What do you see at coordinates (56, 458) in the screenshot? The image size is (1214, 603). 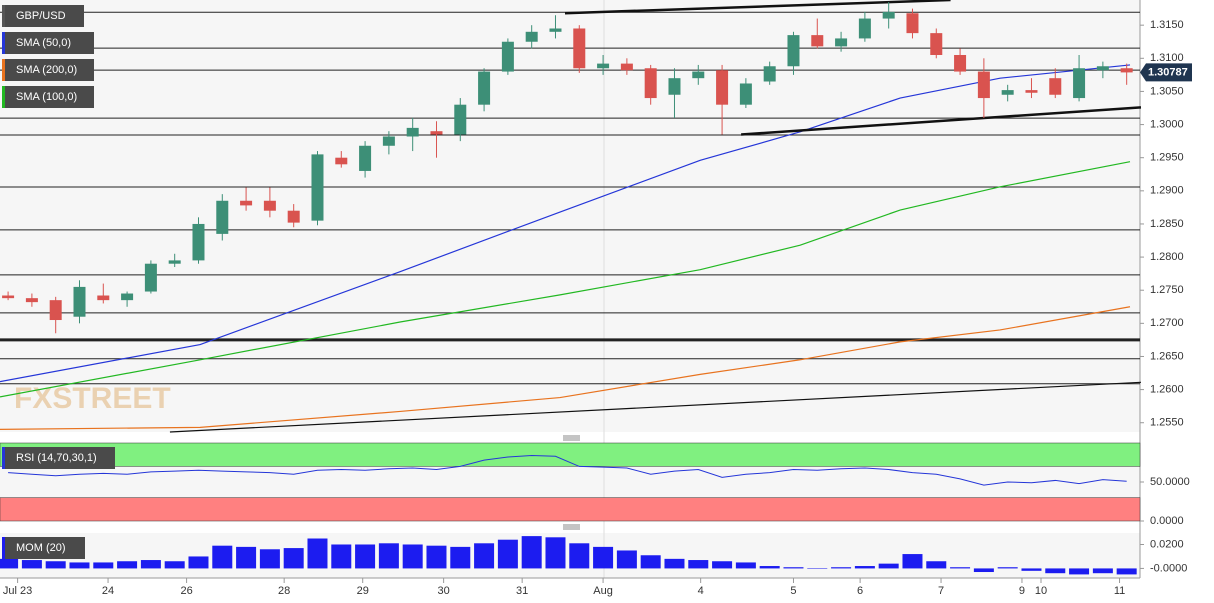 I see `legend-label: RSI (14,70,30,1)` at bounding box center [56, 458].